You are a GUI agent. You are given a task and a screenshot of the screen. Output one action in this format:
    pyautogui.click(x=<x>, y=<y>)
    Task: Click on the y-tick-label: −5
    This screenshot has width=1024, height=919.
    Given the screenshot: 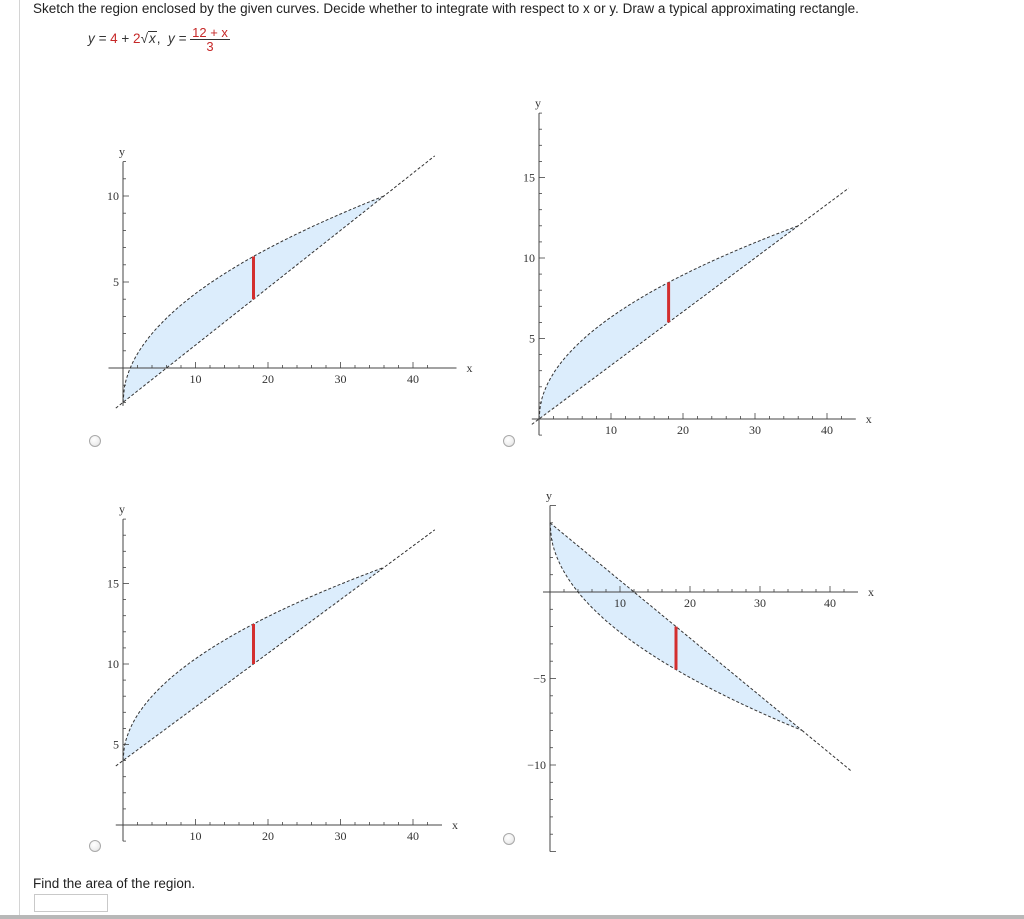 What is the action you would take?
    pyautogui.click(x=539, y=679)
    